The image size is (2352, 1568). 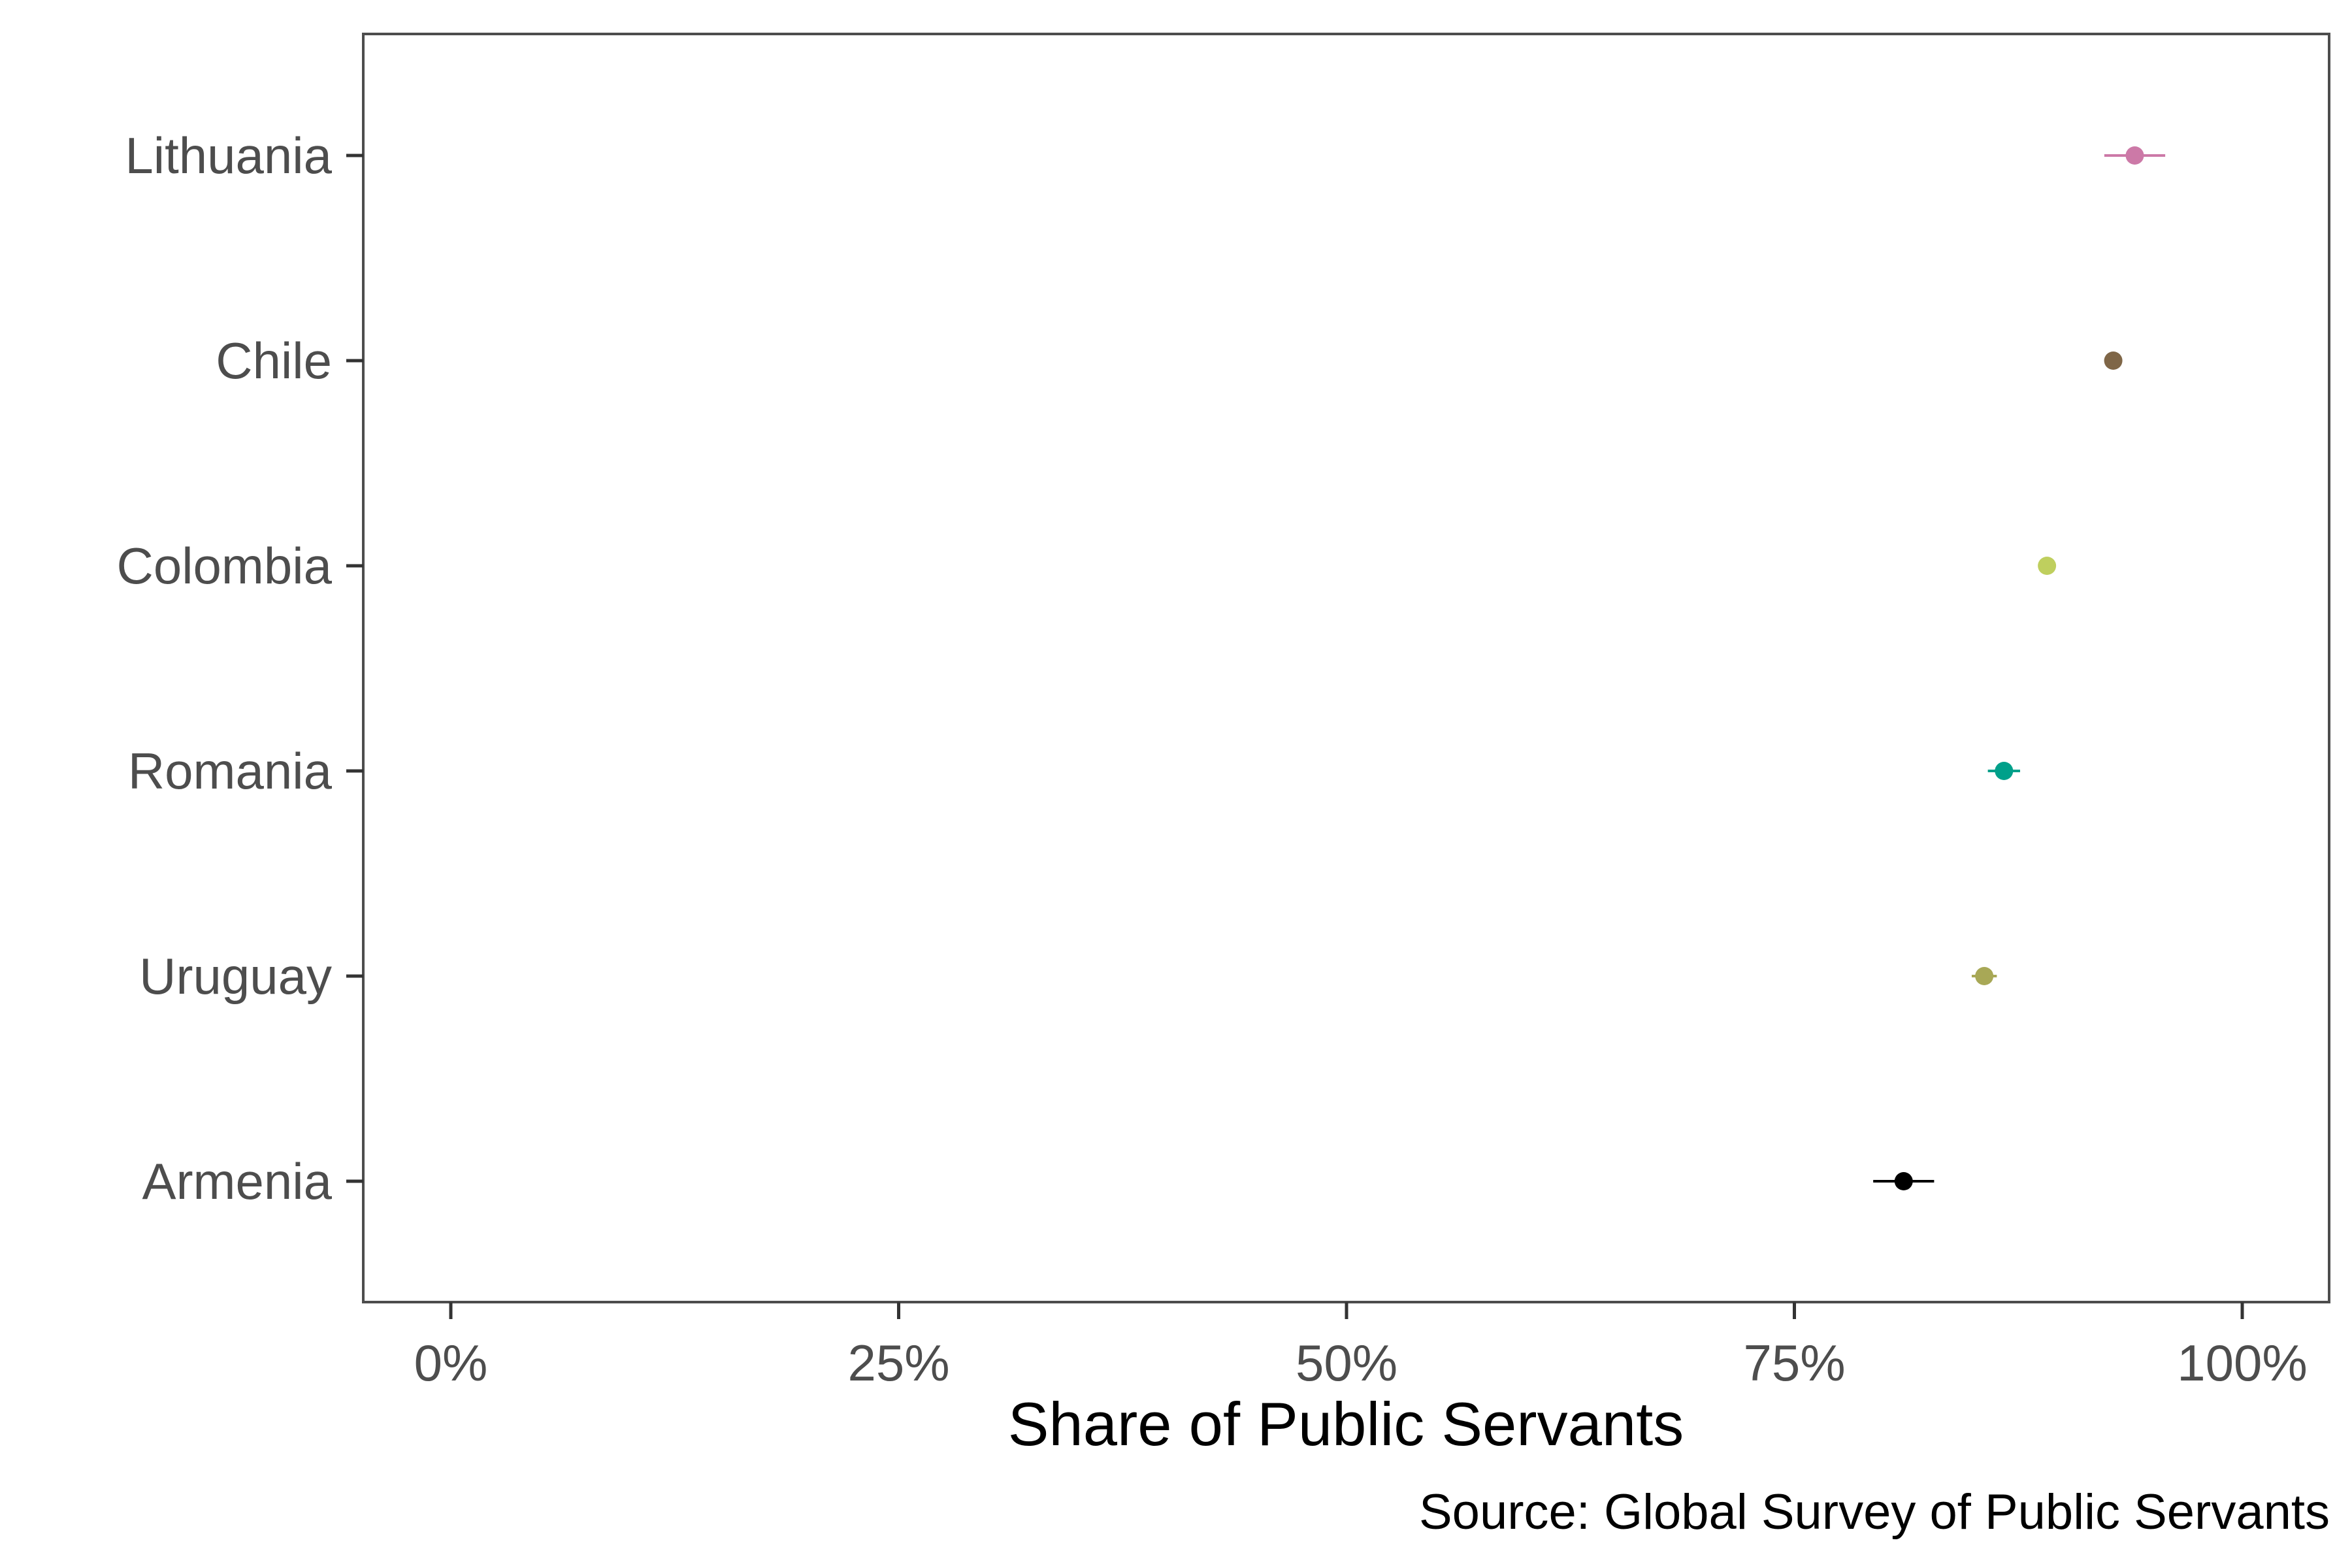 What do you see at coordinates (2004, 771) in the screenshot?
I see `point-romania` at bounding box center [2004, 771].